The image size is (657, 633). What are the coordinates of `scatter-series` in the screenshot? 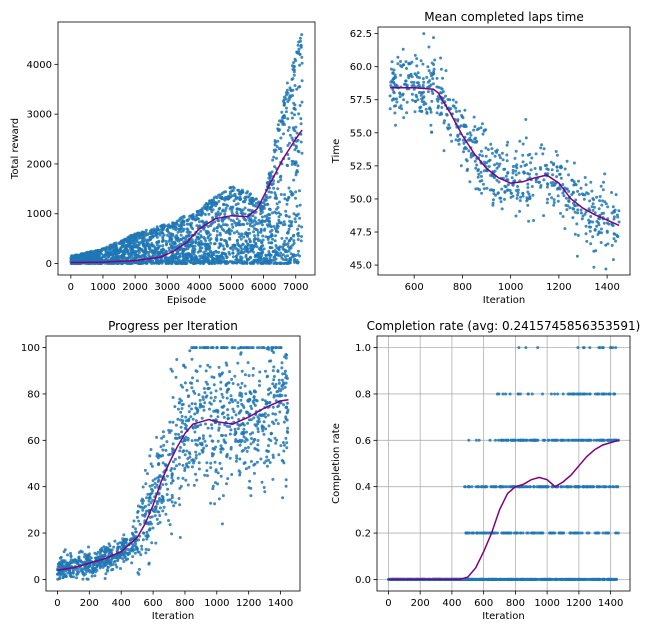 It's located at (504, 151).